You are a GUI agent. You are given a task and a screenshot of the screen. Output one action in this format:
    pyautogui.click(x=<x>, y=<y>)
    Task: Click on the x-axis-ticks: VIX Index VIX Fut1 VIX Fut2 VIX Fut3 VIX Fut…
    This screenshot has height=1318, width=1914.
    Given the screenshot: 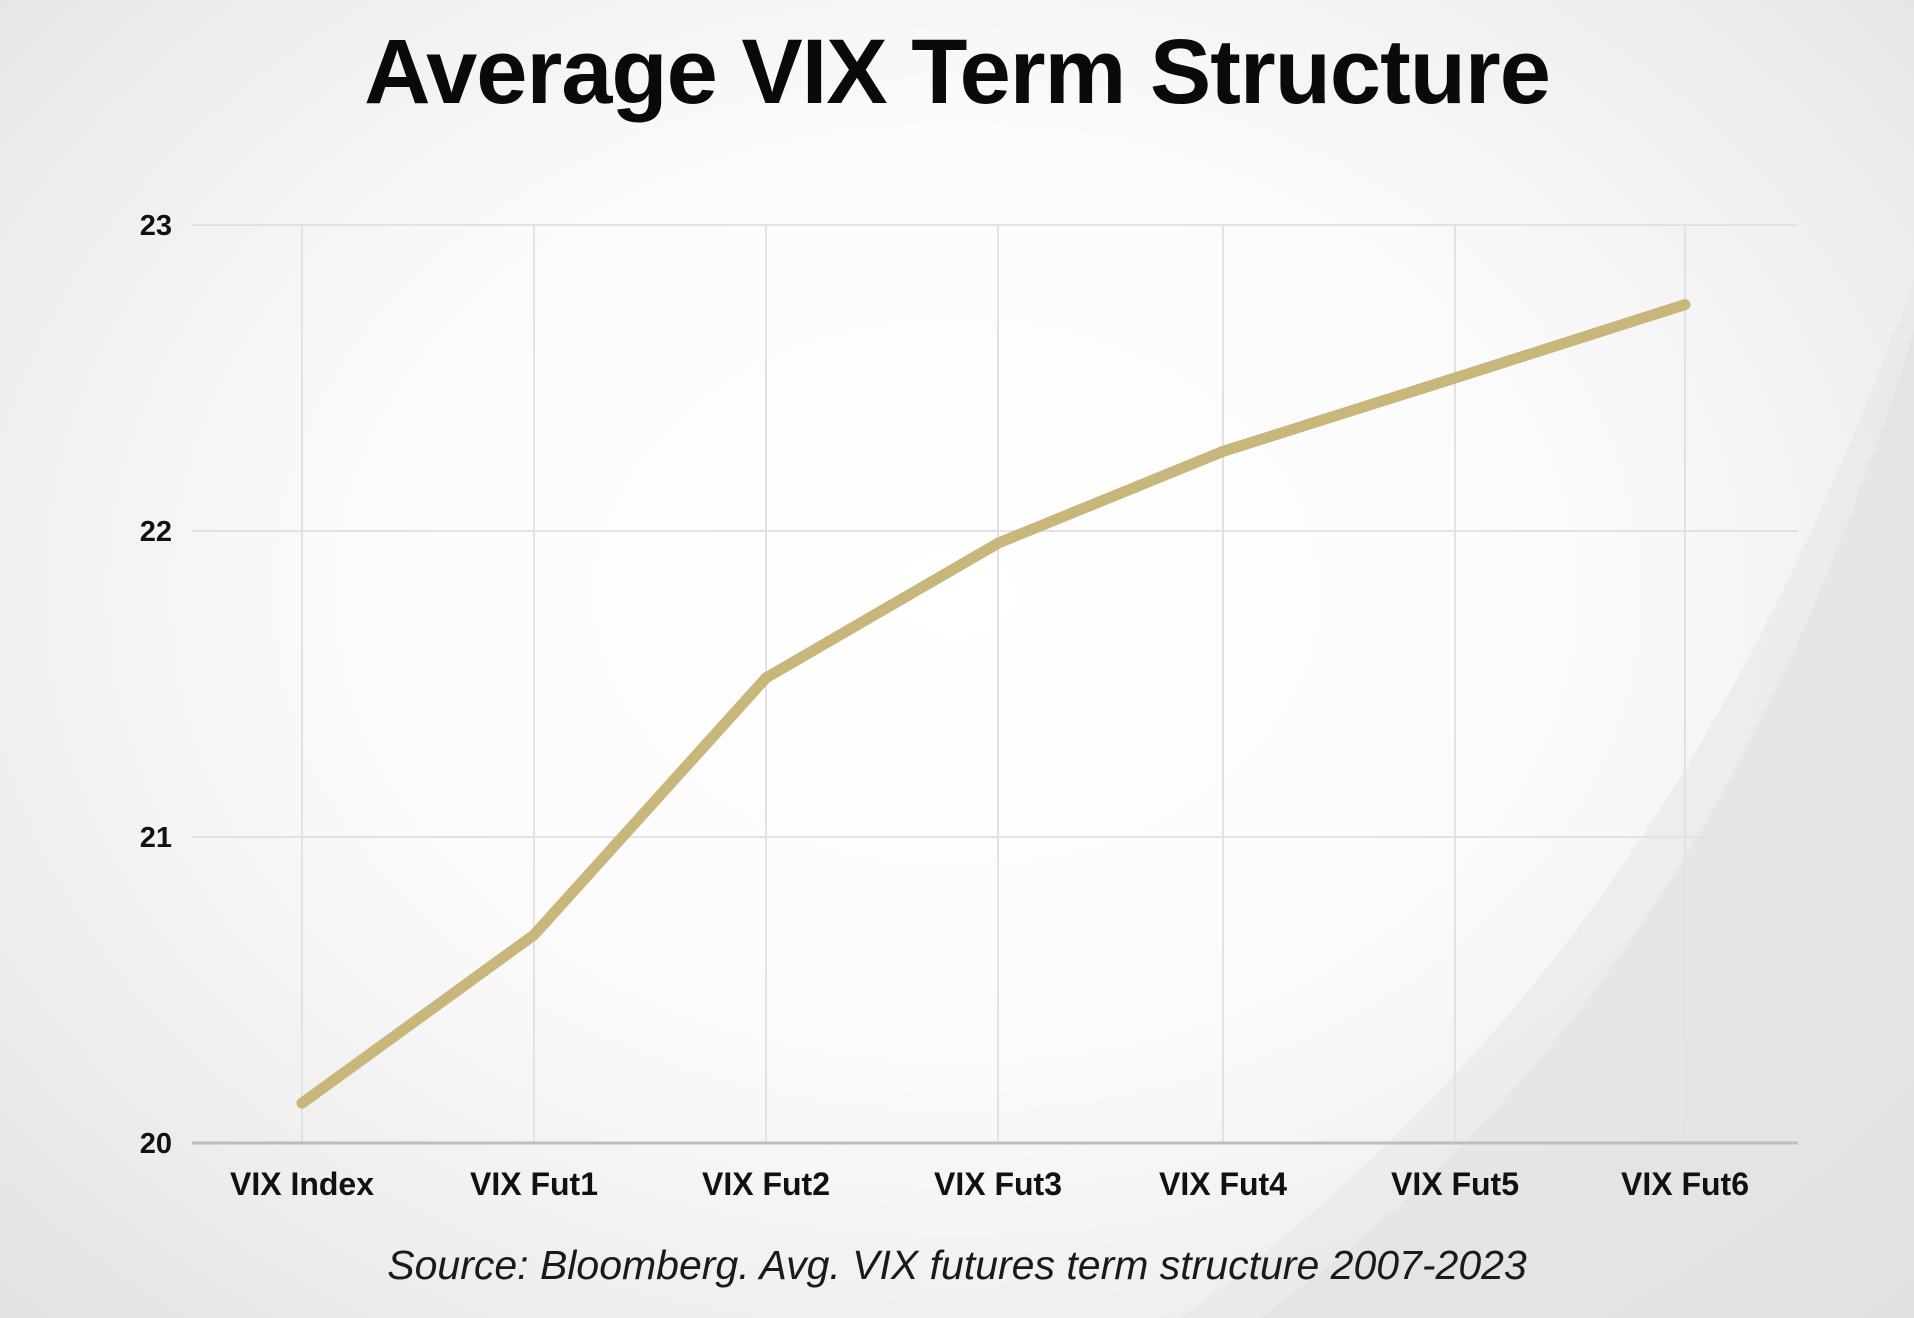 What is the action you would take?
    pyautogui.click(x=989, y=1184)
    